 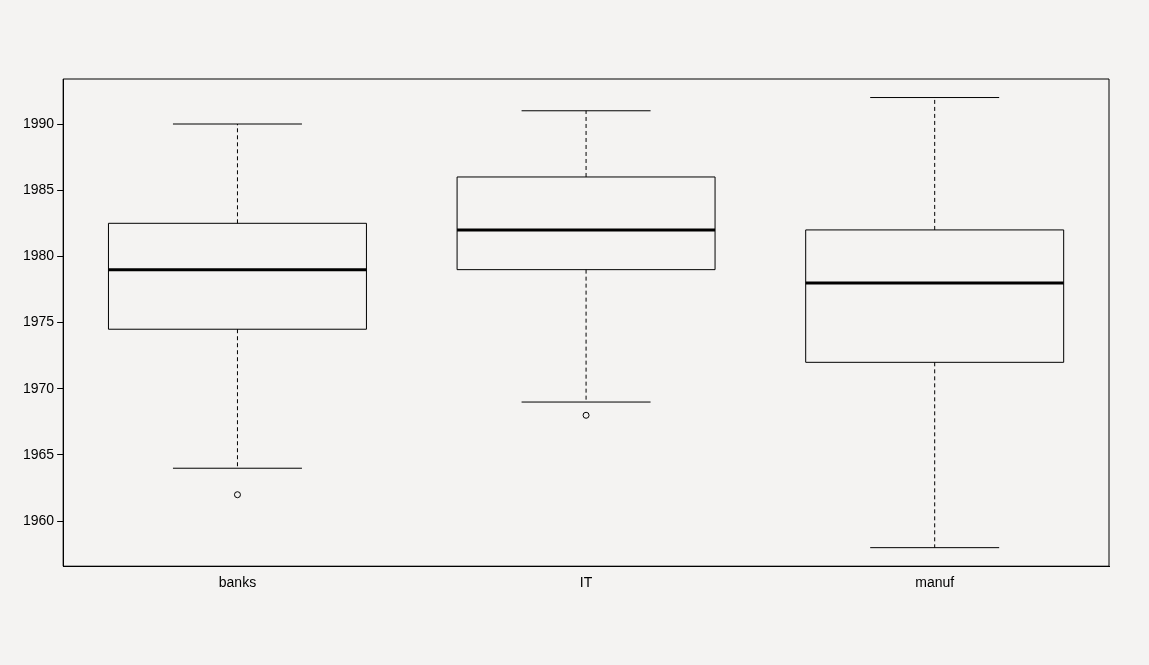 I want to click on x-tick-label: IT, so click(x=586, y=582).